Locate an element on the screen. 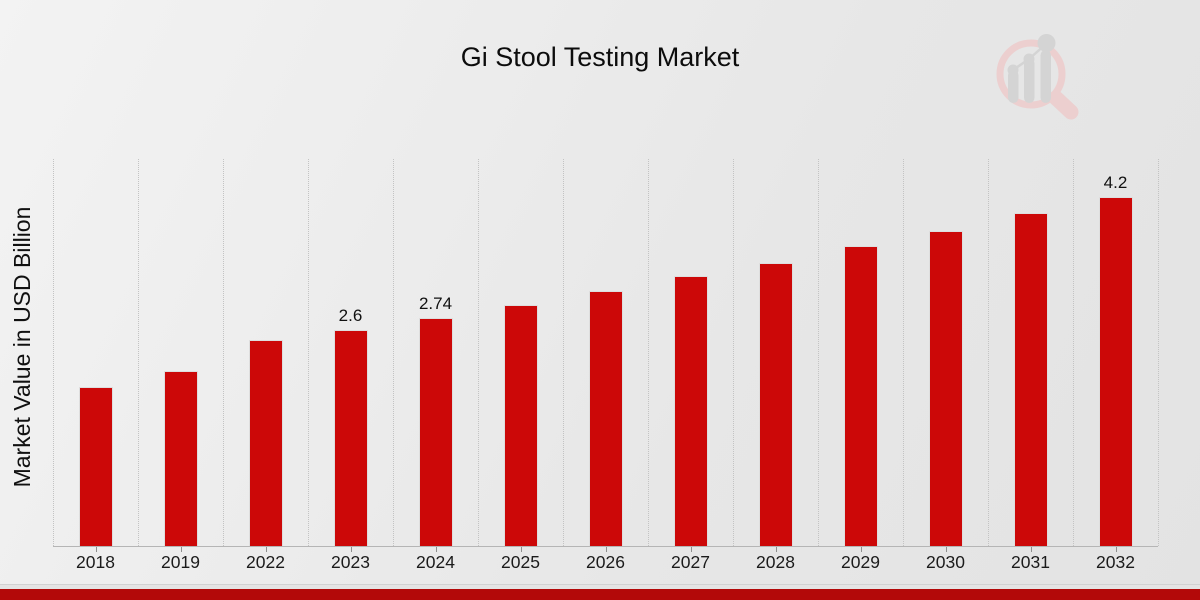  footer-separator is located at coordinates (600, 586).